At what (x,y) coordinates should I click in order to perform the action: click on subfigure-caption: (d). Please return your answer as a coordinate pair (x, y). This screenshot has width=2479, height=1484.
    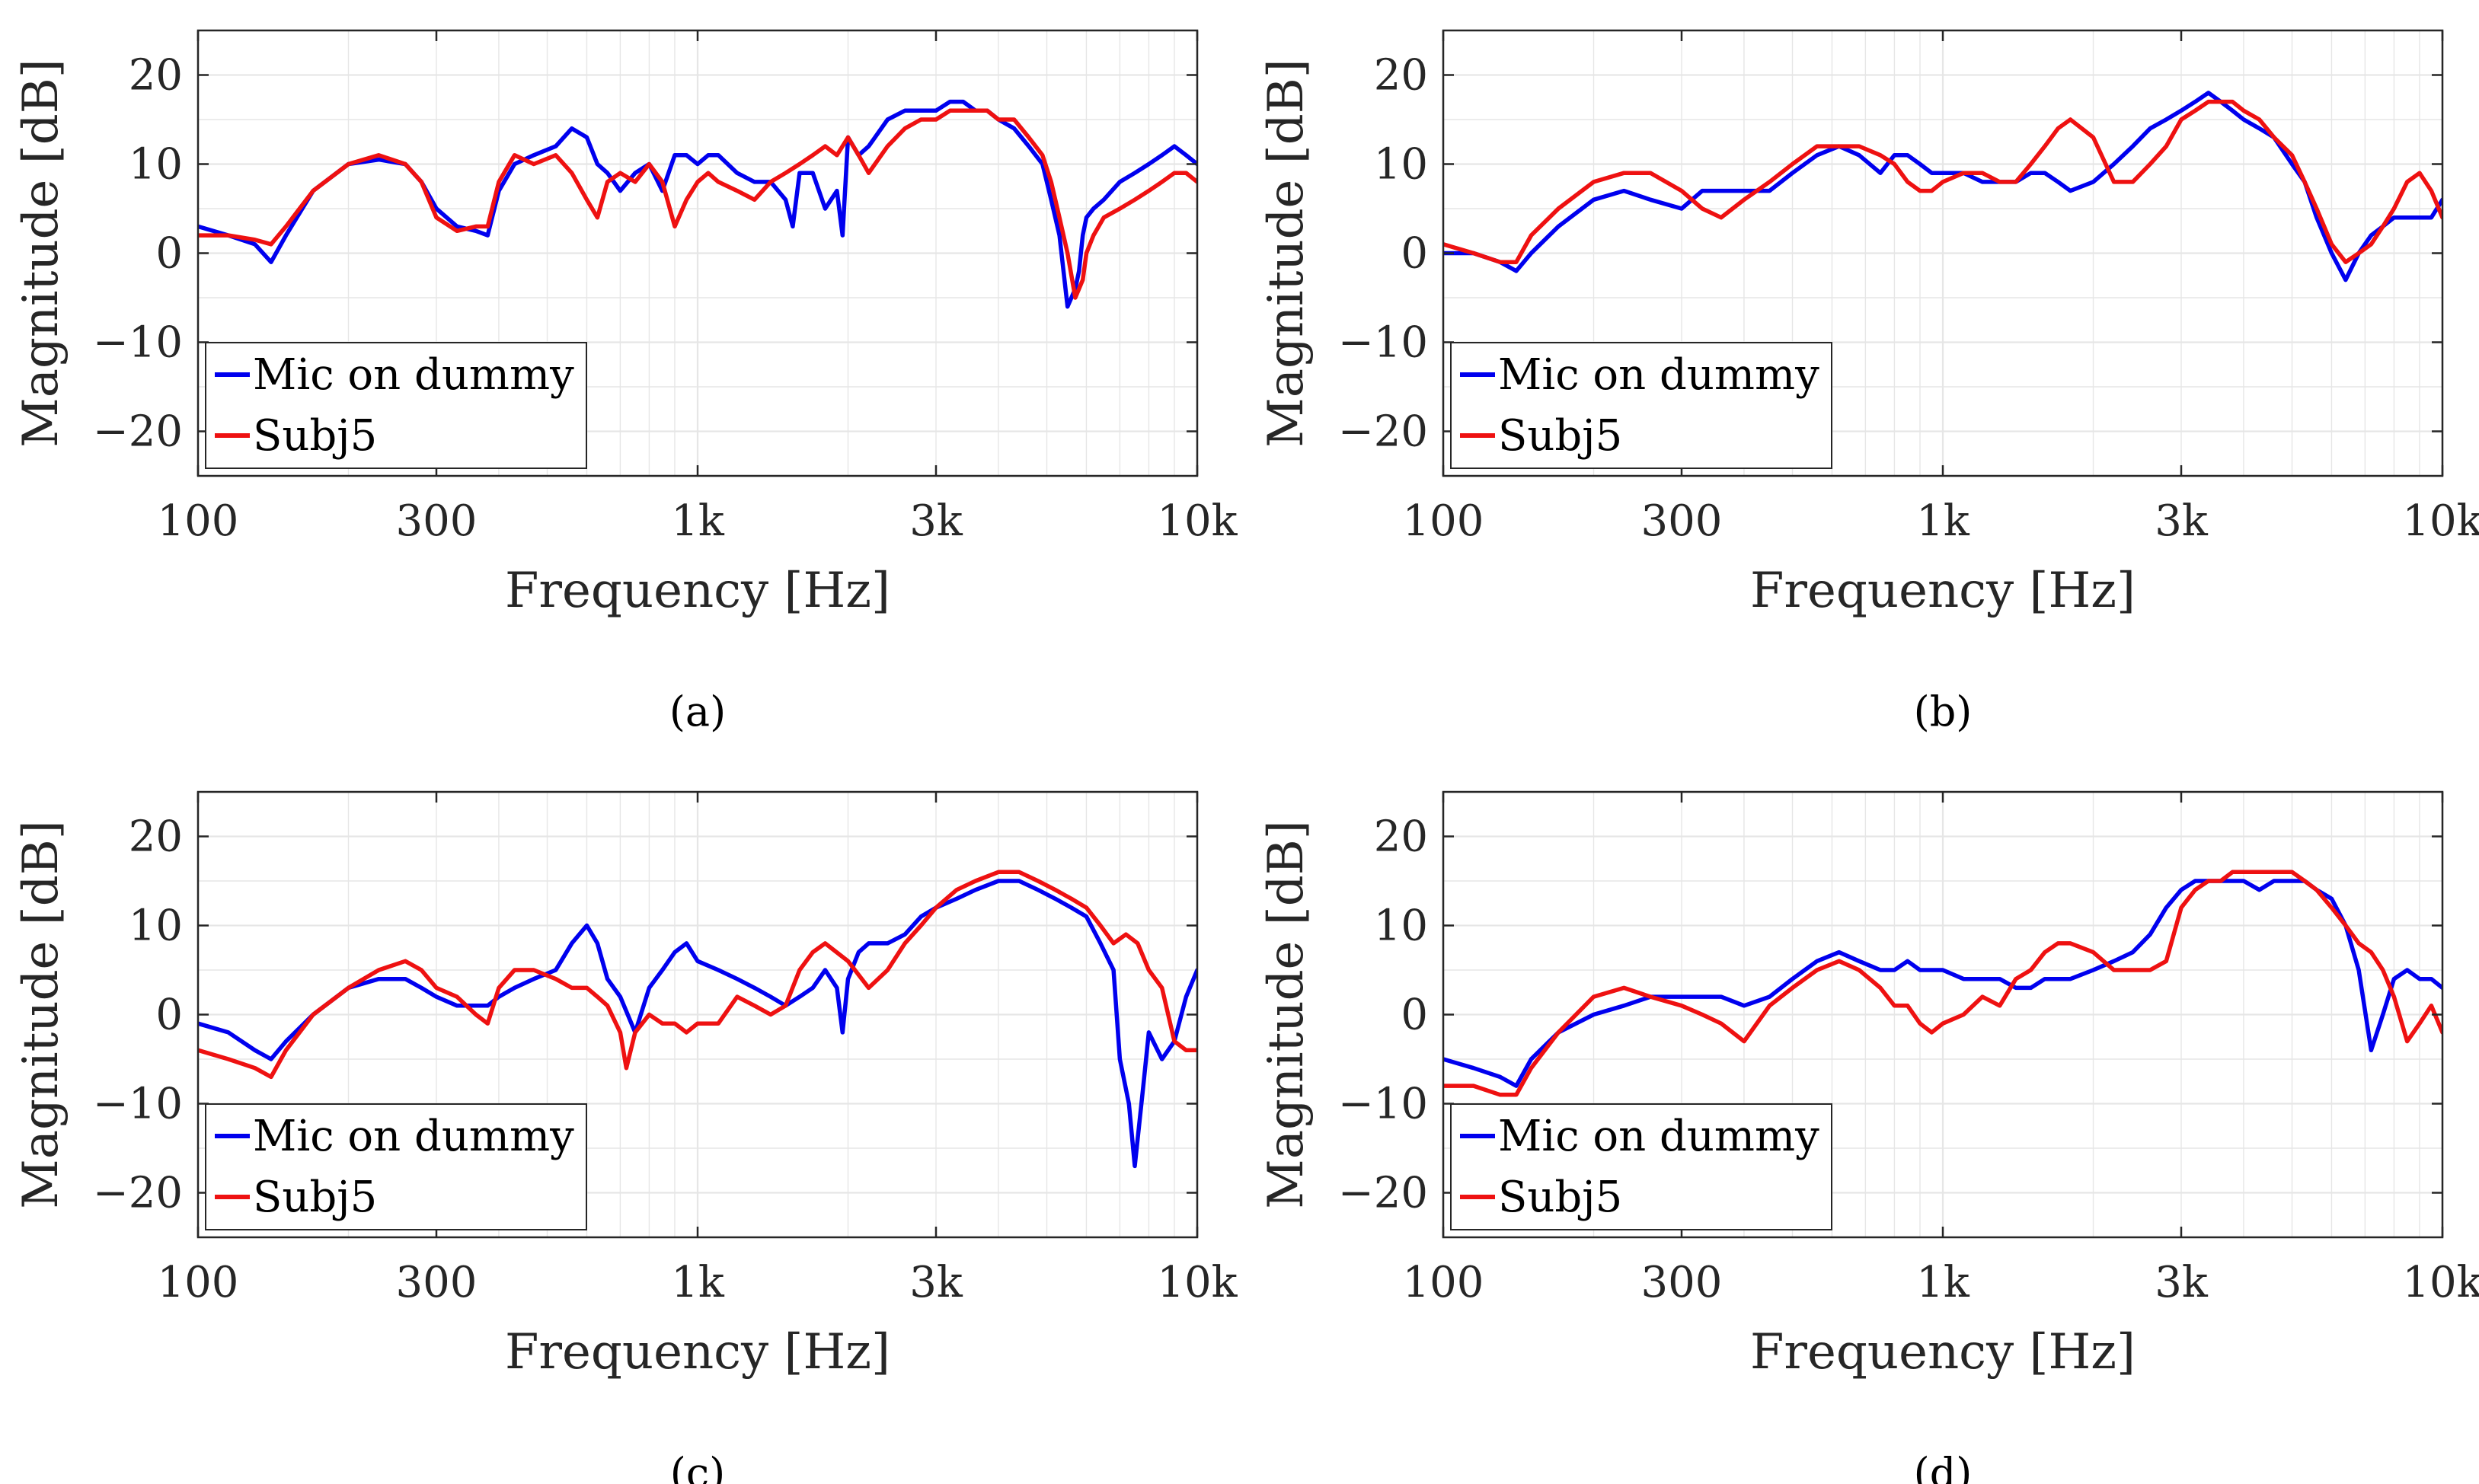
    Looking at the image, I should click on (1943, 1466).